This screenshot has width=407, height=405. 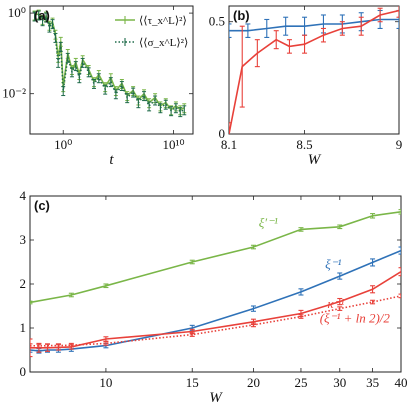 What do you see at coordinates (63, 144) in the screenshot?
I see `x-tick-label: 10⁰` at bounding box center [63, 144].